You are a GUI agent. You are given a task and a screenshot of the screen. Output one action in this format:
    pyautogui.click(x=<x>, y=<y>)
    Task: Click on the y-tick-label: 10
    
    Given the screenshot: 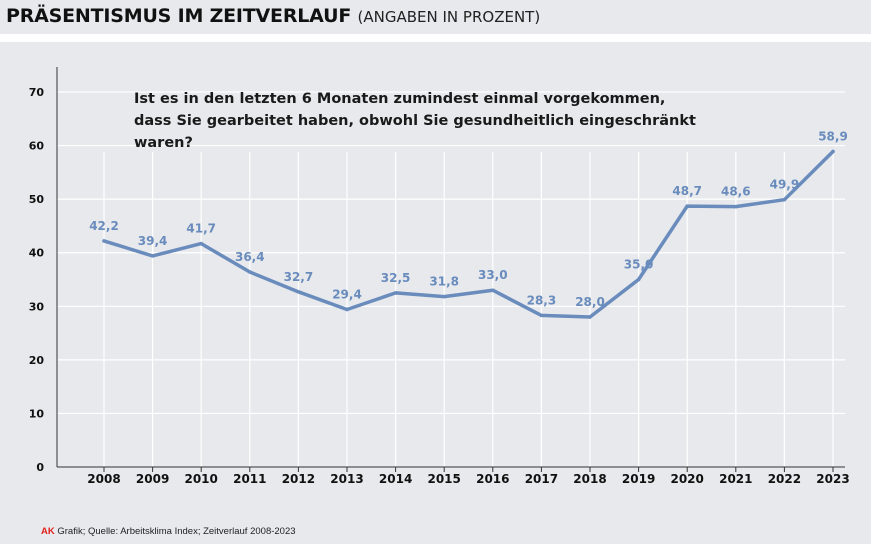 What is the action you would take?
    pyautogui.click(x=37, y=413)
    